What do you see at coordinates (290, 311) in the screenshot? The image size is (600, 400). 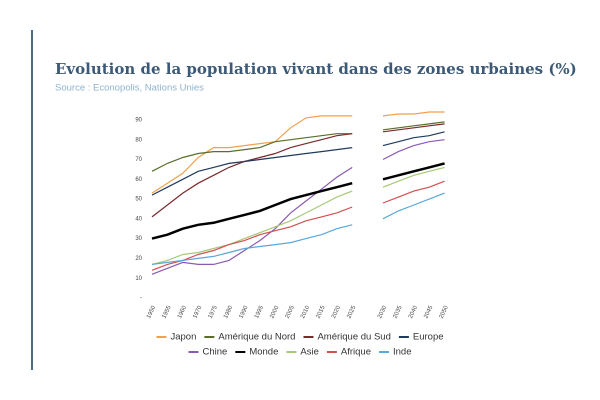 I see `x-tick-label: 2005` at bounding box center [290, 311].